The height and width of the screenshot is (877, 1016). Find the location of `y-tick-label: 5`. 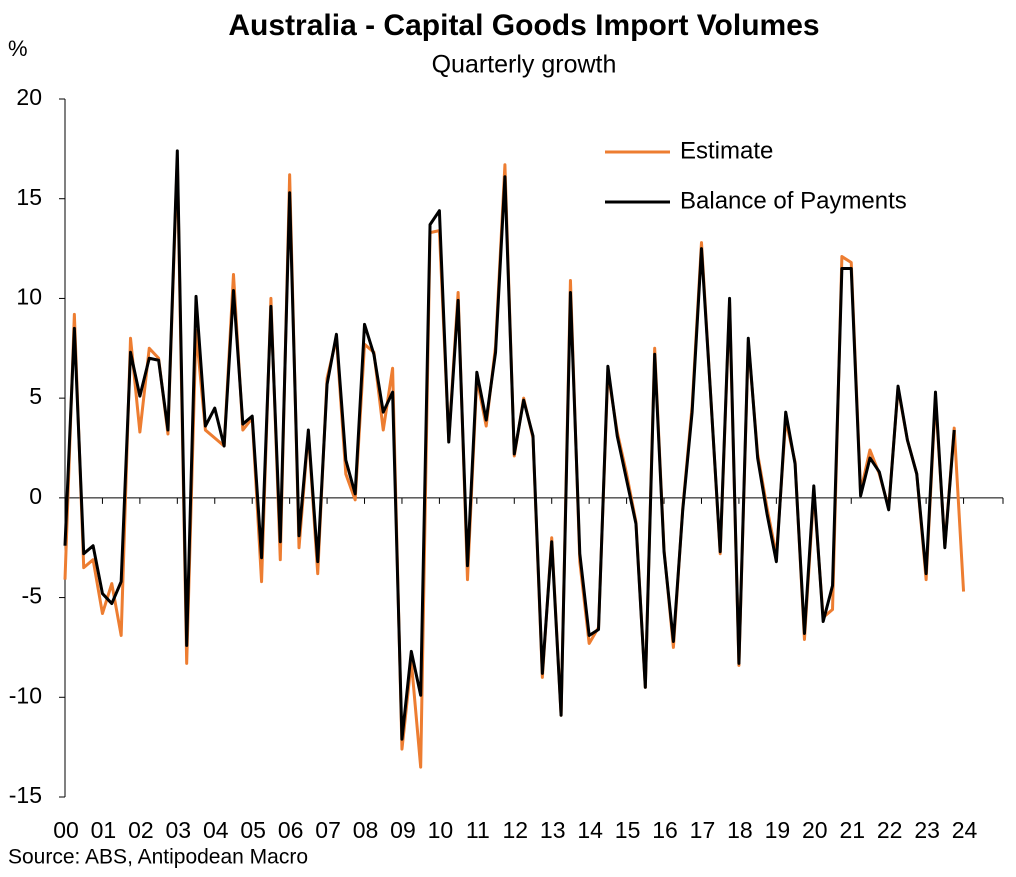

y-tick-label: 5 is located at coordinates (35, 396).